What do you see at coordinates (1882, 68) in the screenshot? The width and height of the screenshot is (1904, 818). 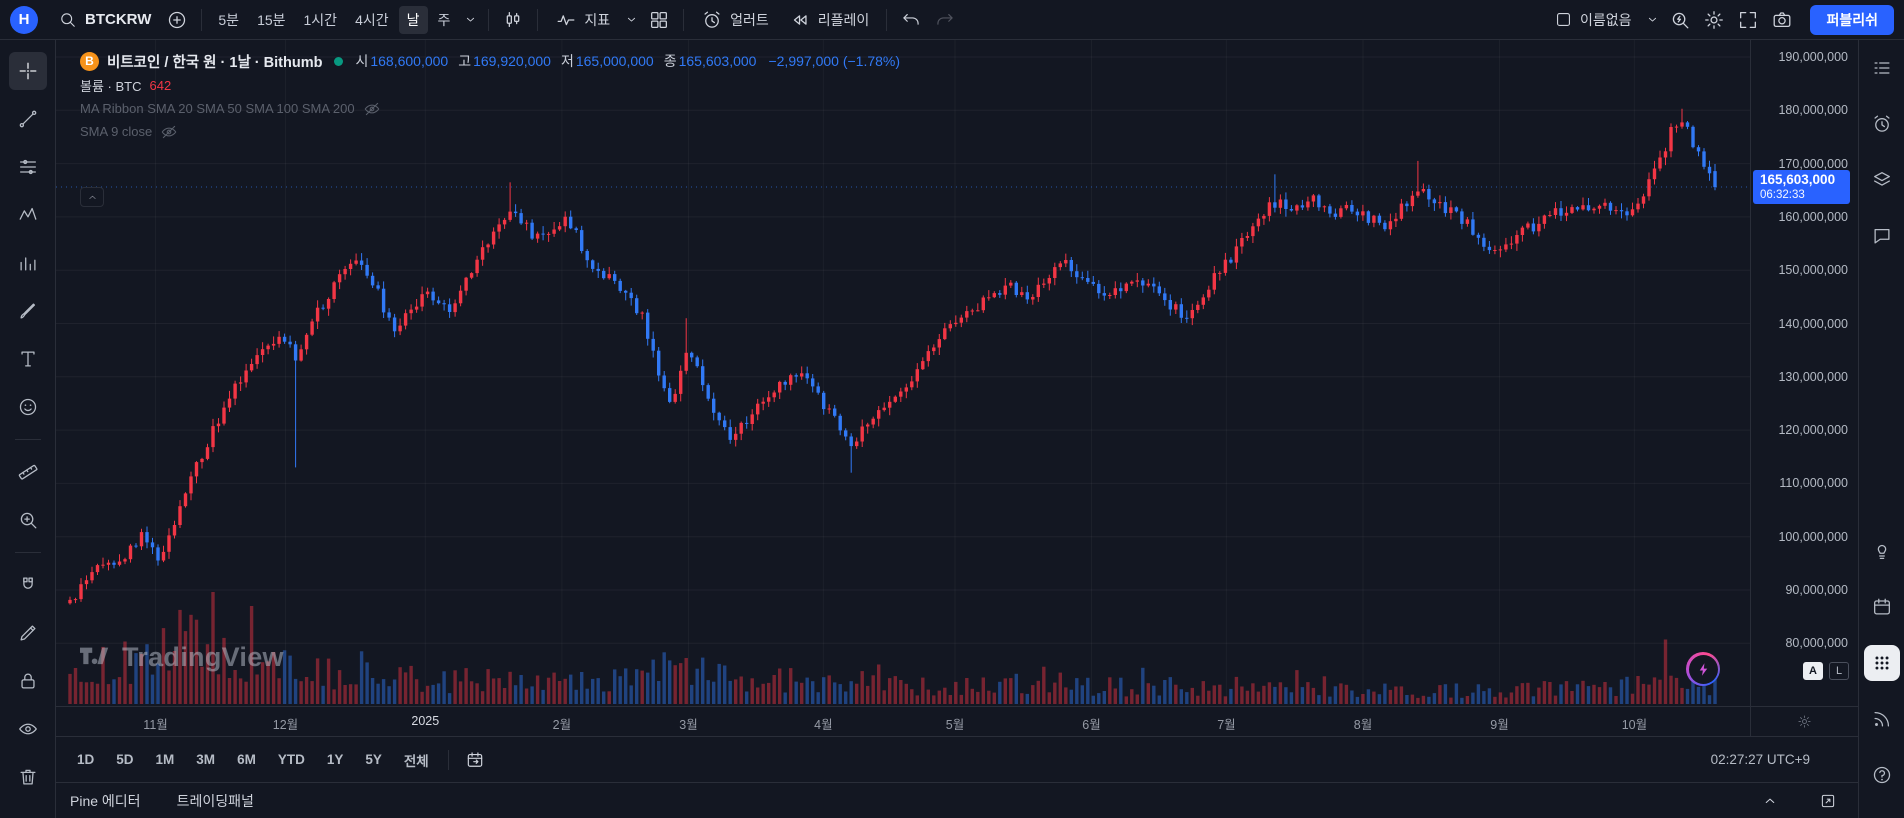 I see `watchlist-button` at bounding box center [1882, 68].